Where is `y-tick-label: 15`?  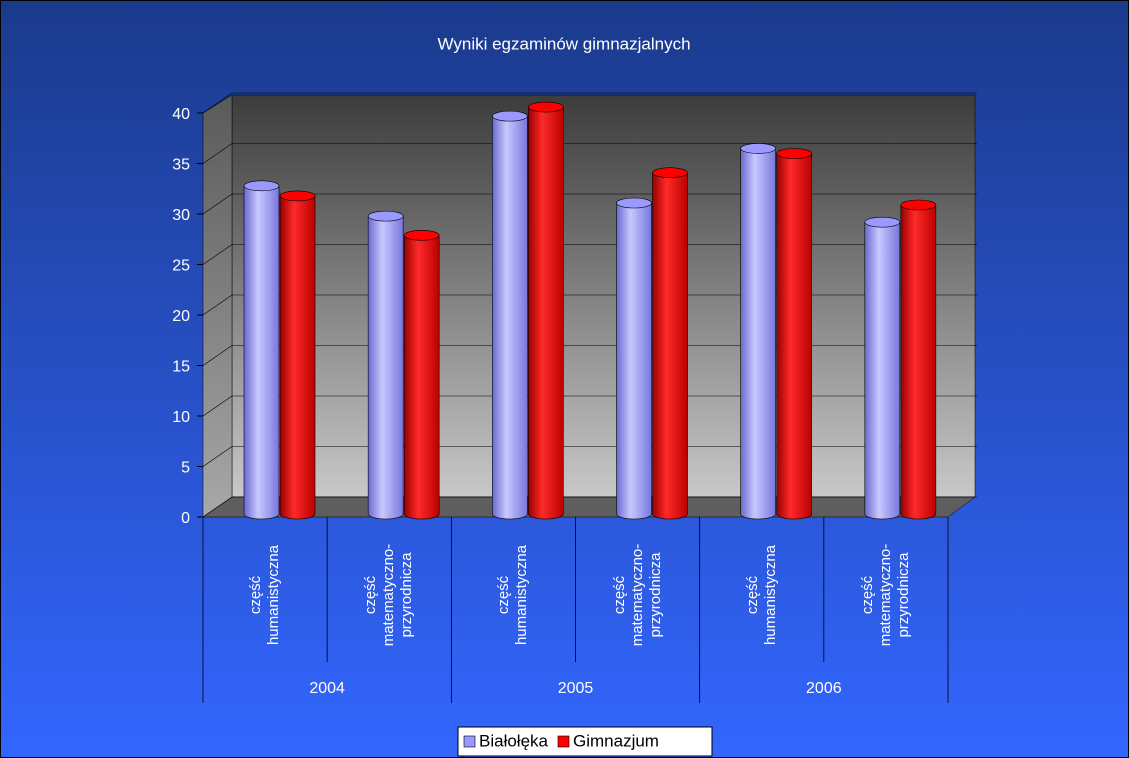 y-tick-label: 15 is located at coordinates (181, 367).